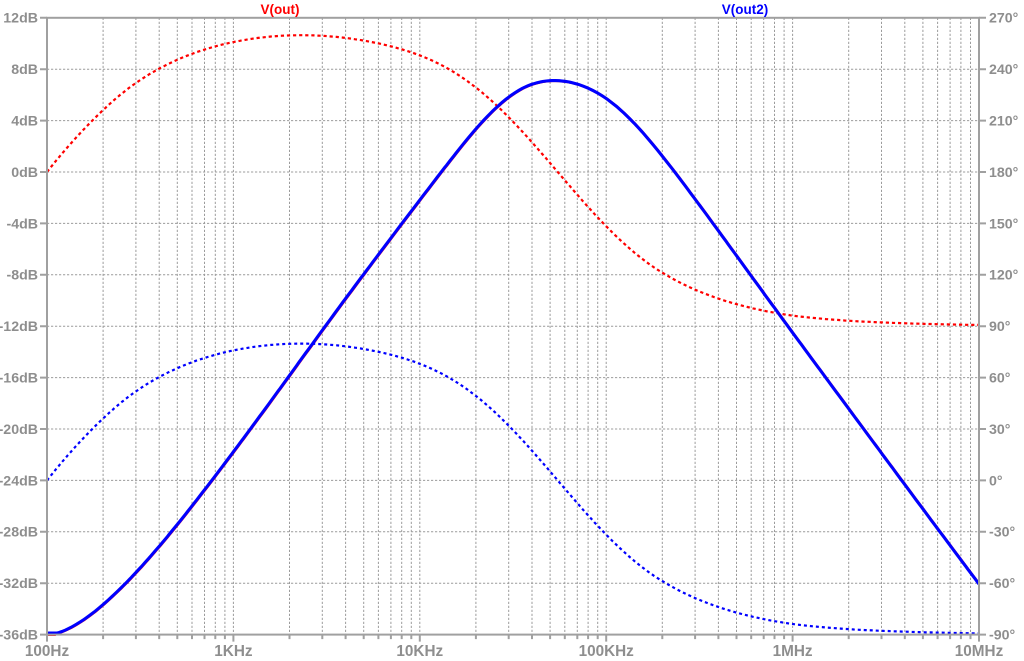 Image resolution: width=1024 pixels, height=661 pixels. I want to click on svg-text: 12dB, so click(20, 19).